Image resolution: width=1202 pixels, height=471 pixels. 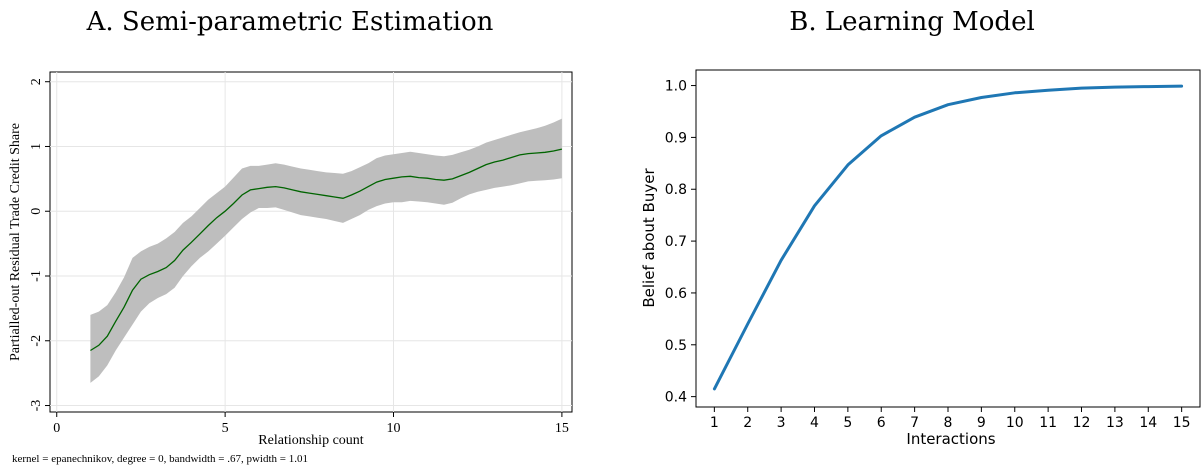 I want to click on panel-b-title: B. Learning Model, so click(x=912, y=22).